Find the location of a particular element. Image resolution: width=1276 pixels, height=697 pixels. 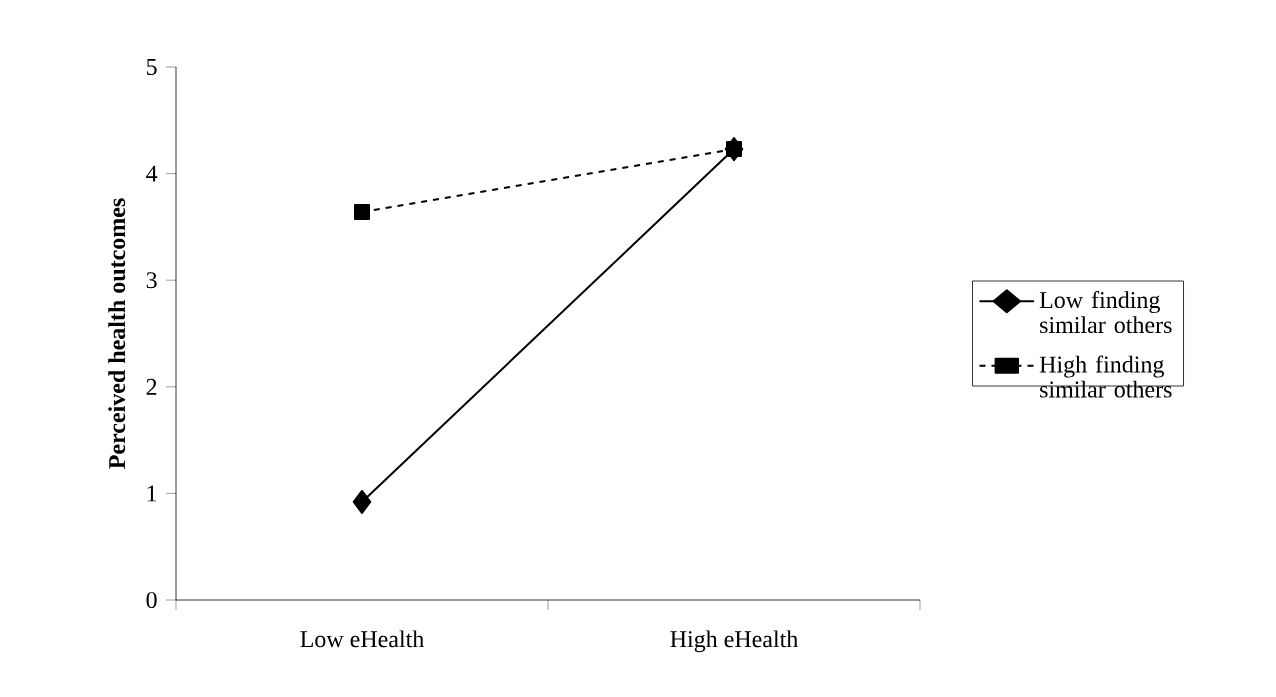

y-tick-label: 4 is located at coordinates (152, 173).